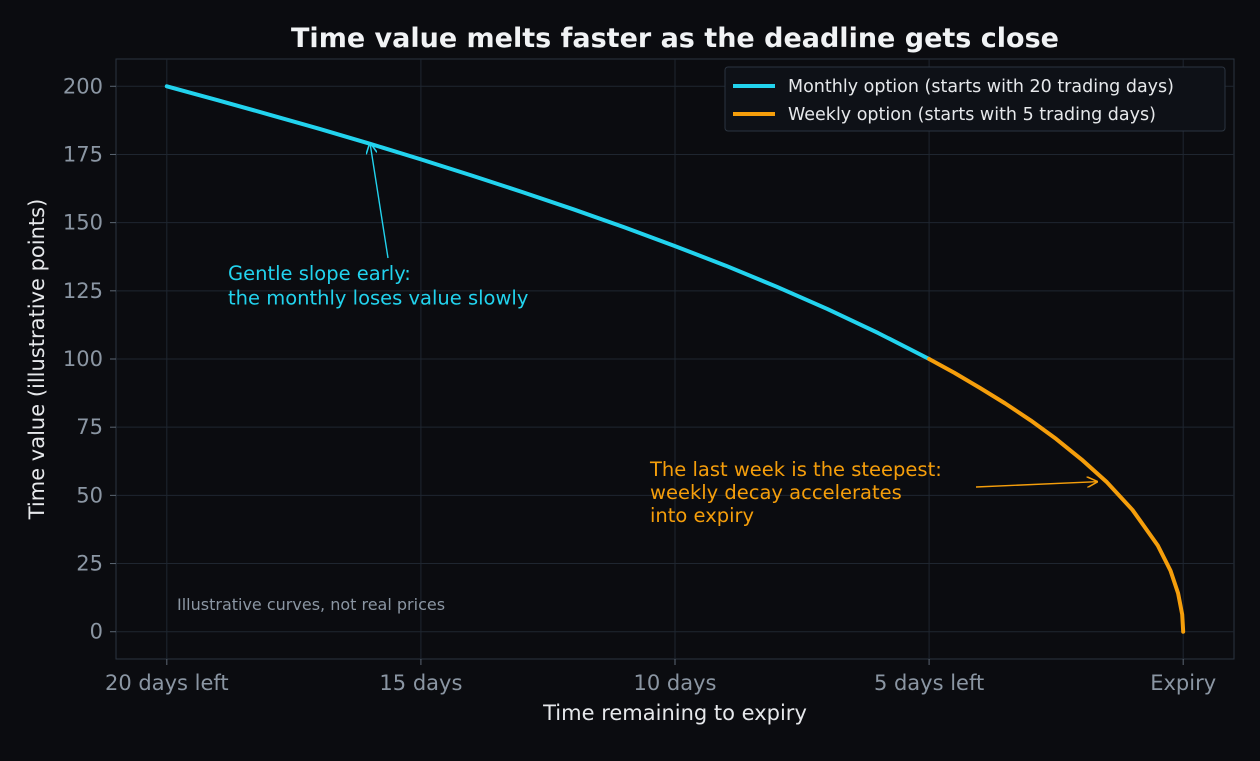 The height and width of the screenshot is (761, 1260). Describe the element at coordinates (1183, 683) in the screenshot. I see `x-tick-label: Expiry` at that location.